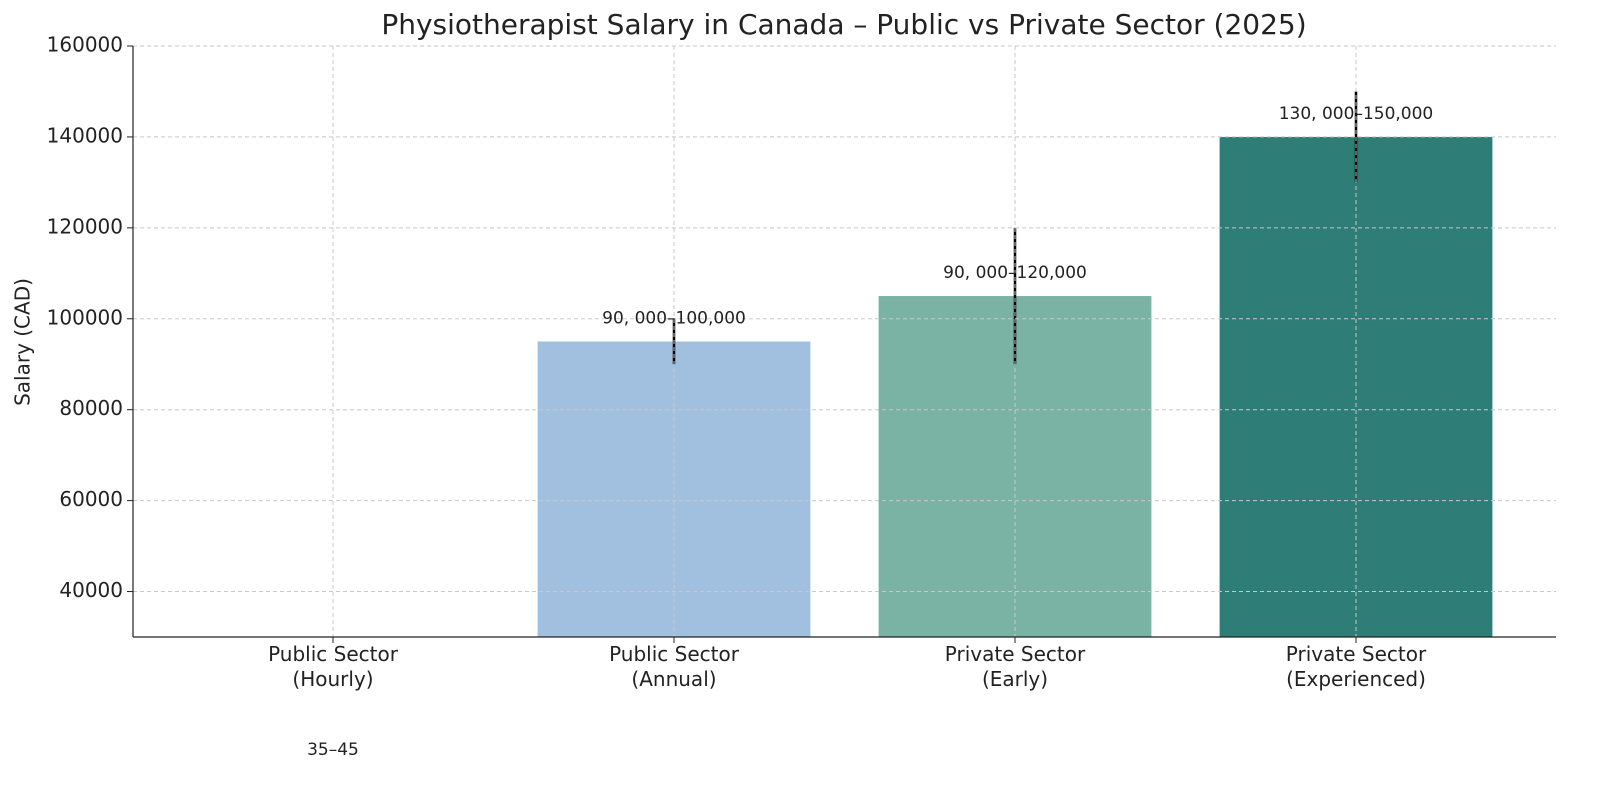 The image size is (1600, 790). What do you see at coordinates (1356, 386) in the screenshot?
I see `bar` at bounding box center [1356, 386].